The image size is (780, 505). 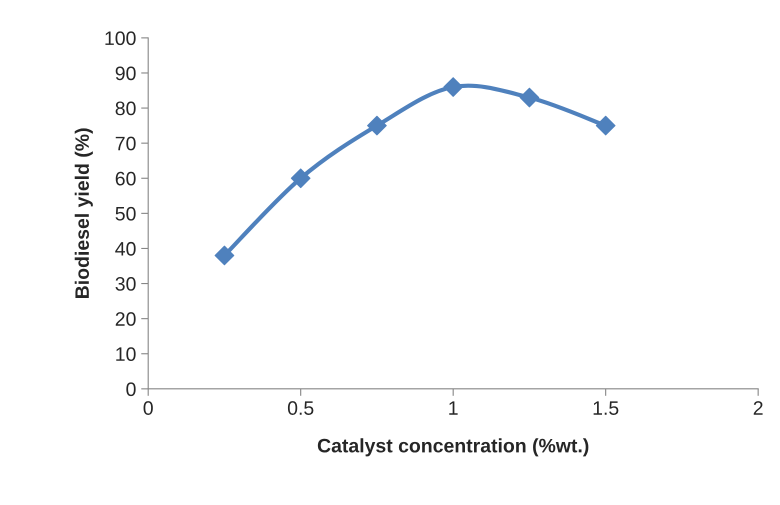 I want to click on x-axis-title: Catalyst concentration (%wt.), so click(x=453, y=447).